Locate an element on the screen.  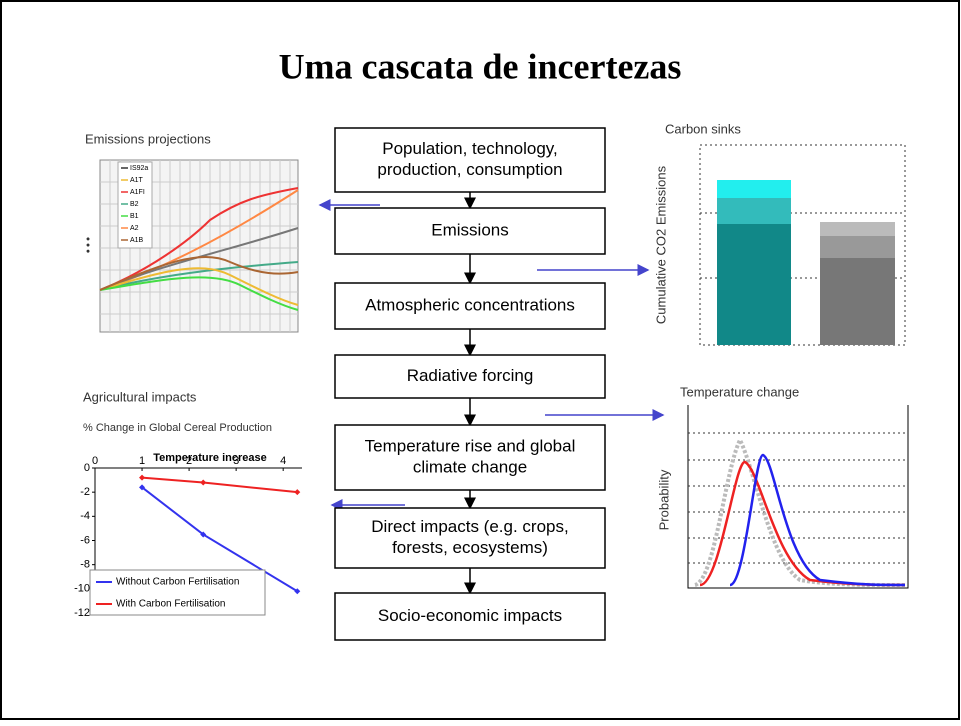
series-line is located at coordinates (219, 485).